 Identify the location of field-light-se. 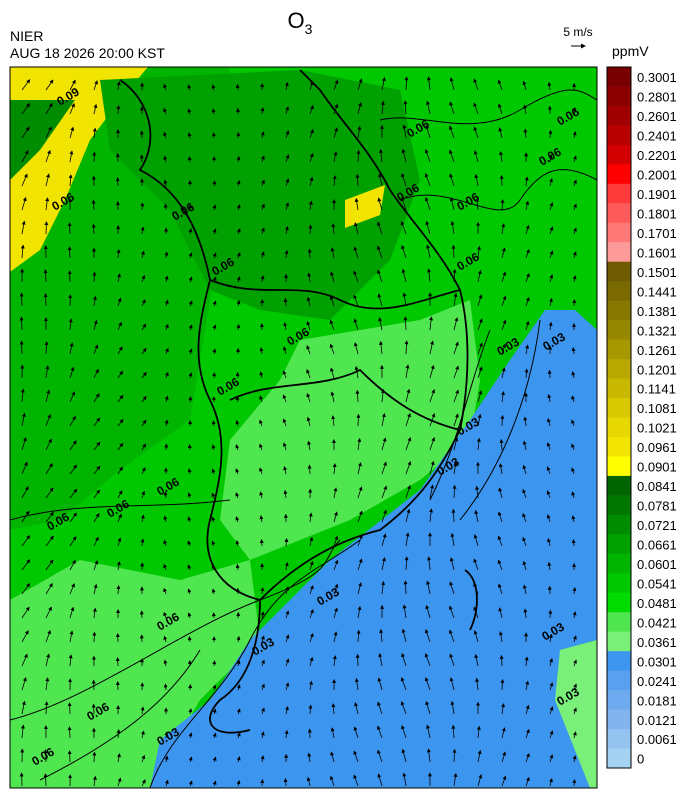
(576, 714).